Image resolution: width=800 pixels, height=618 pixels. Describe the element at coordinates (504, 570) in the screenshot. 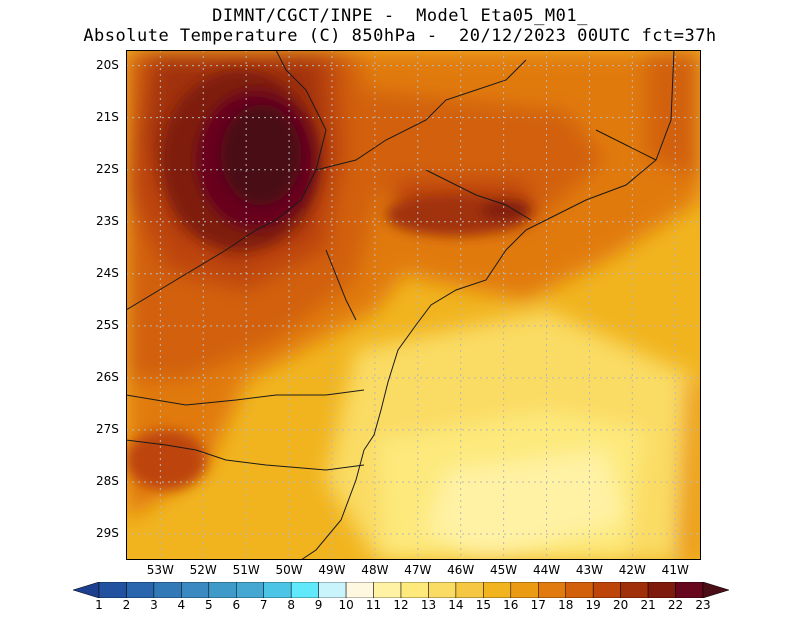

I see `lon-tick-label: 45W` at that location.